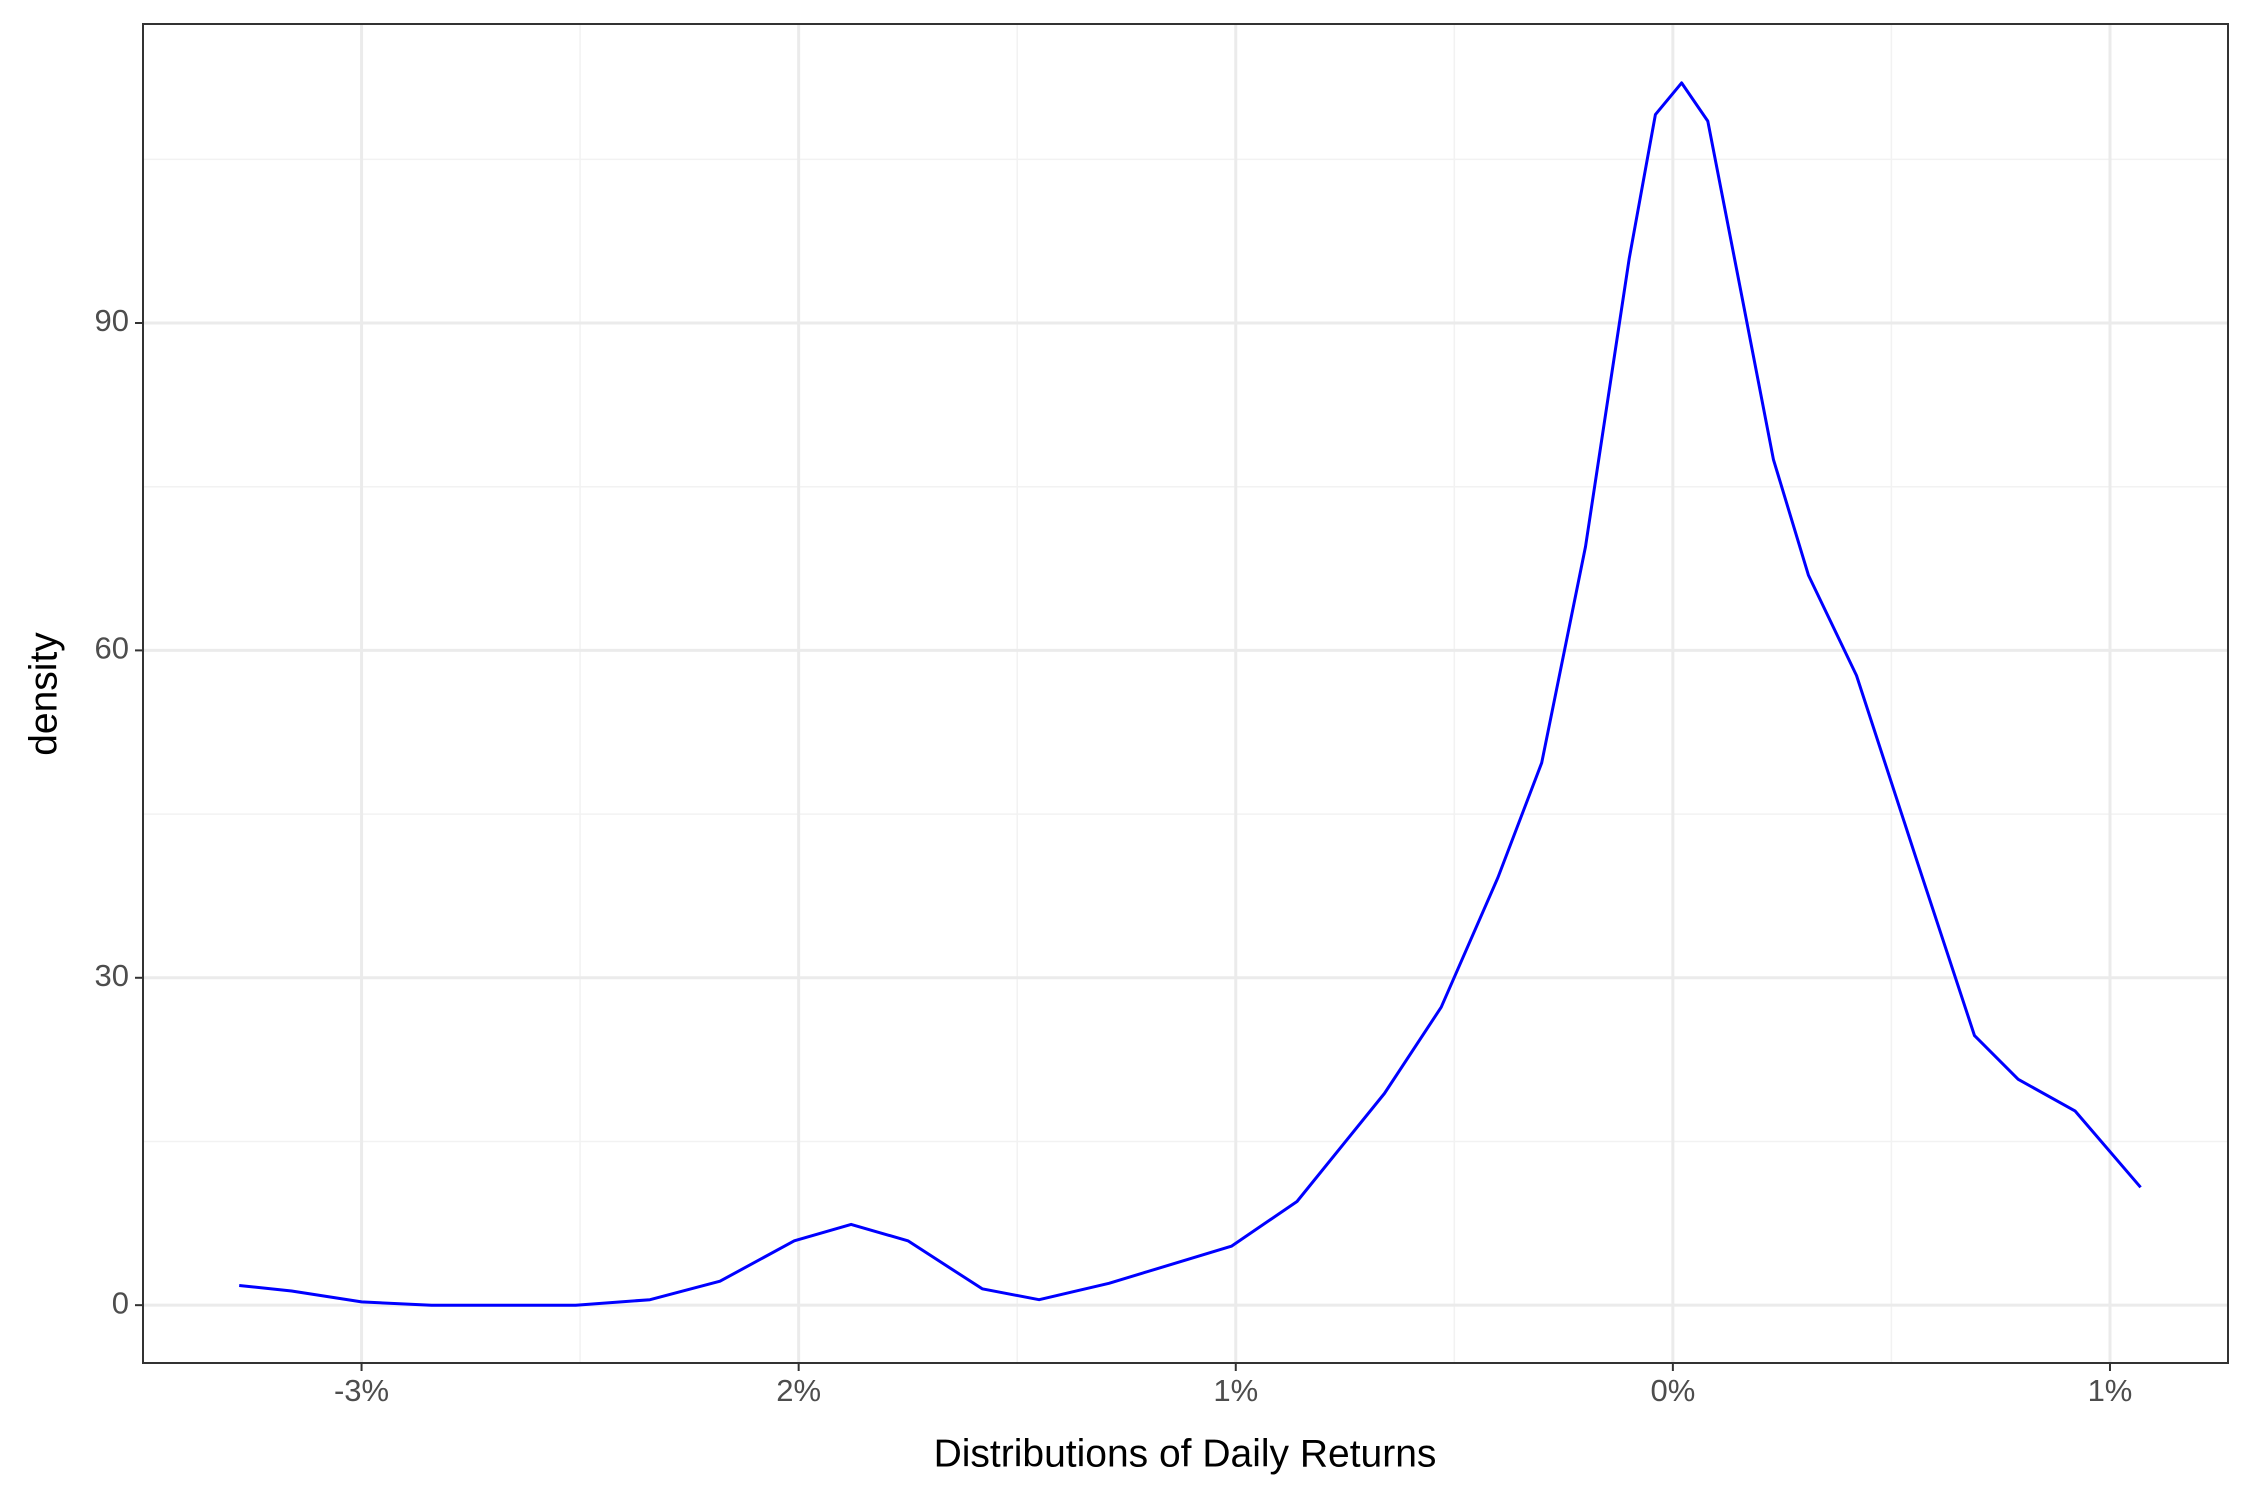 This screenshot has width=2250, height=1500. Describe the element at coordinates (112, 648) in the screenshot. I see `y-tick-label: 60` at that location.